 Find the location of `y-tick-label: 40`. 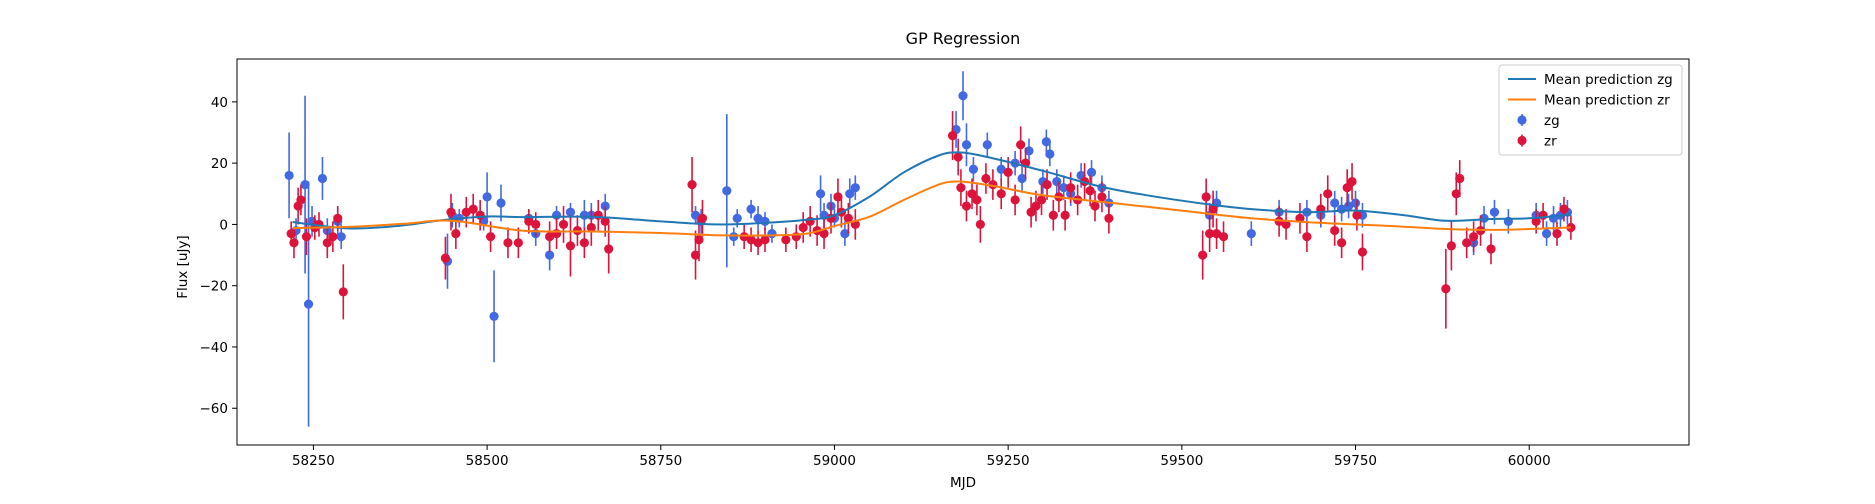

y-tick-label: 40 is located at coordinates (219, 103).